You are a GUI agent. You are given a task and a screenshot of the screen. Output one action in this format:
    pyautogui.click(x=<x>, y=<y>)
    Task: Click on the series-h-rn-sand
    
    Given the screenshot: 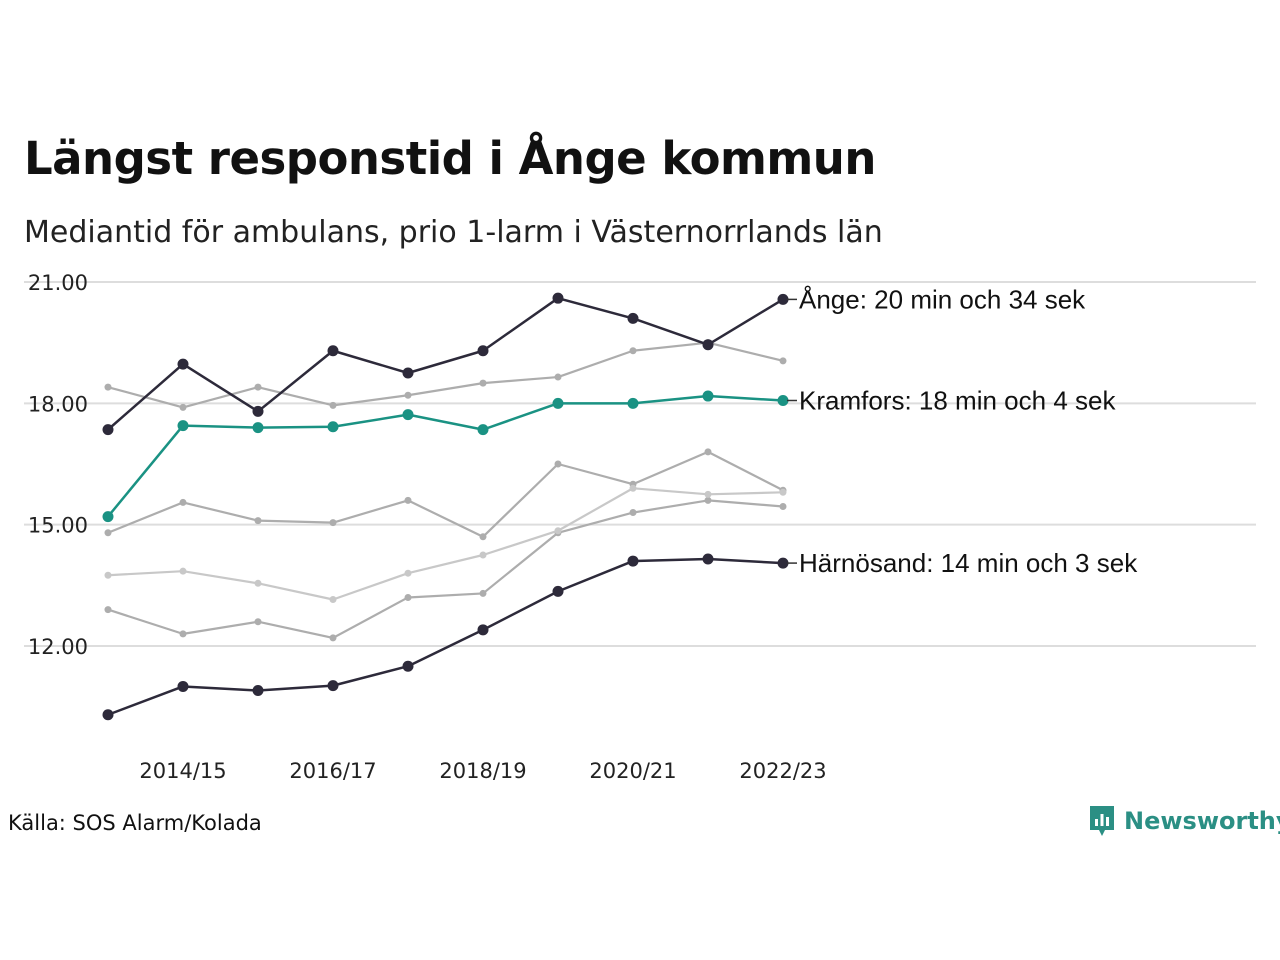 What is the action you would take?
    pyautogui.click(x=445, y=637)
    